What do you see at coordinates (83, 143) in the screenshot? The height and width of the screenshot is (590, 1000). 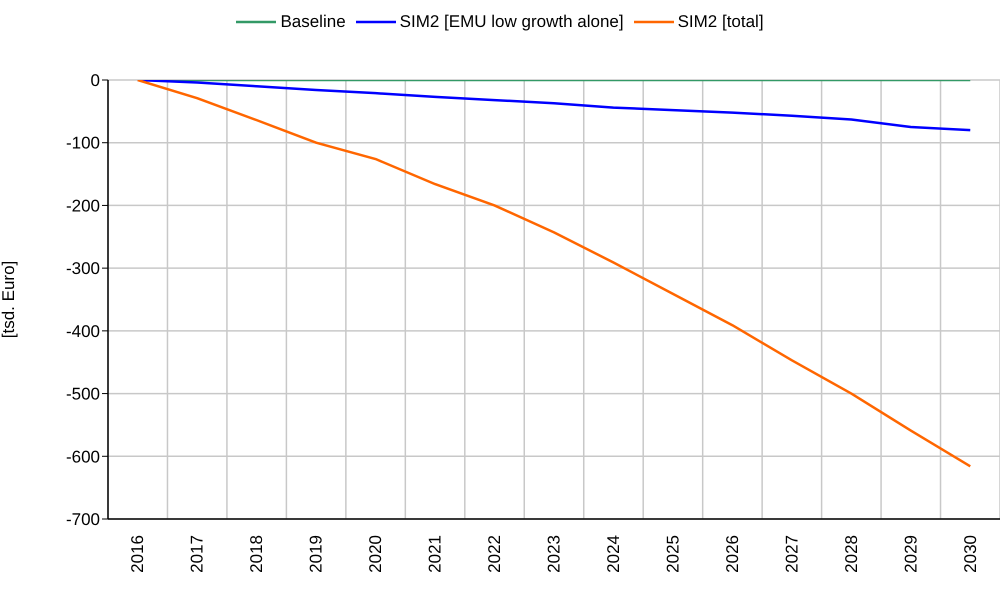 I see `y-tick-label: -100` at bounding box center [83, 143].